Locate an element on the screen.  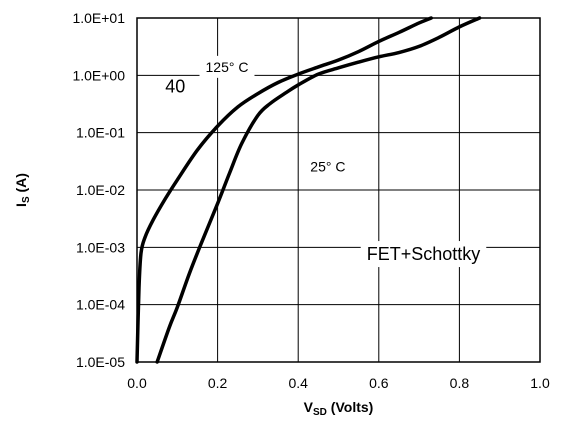
annotation-label: FET+Schottky is located at coordinates (424, 254).